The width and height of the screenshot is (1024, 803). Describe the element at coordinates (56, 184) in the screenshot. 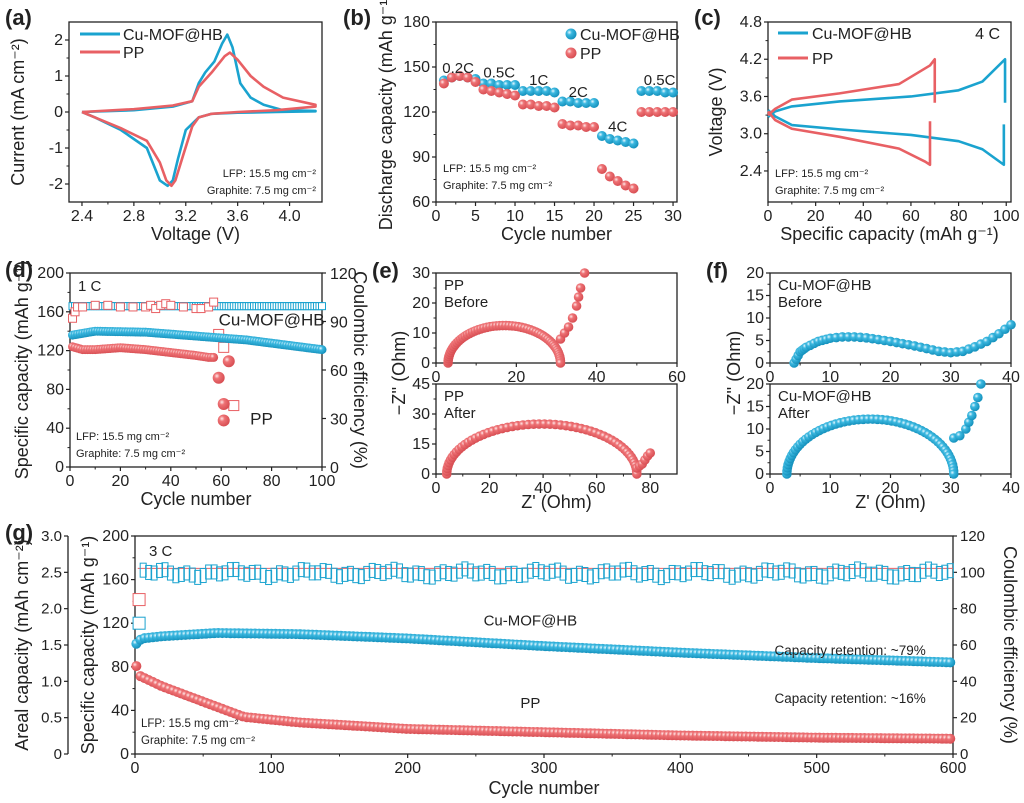

I see `y-tick-label: -2` at that location.